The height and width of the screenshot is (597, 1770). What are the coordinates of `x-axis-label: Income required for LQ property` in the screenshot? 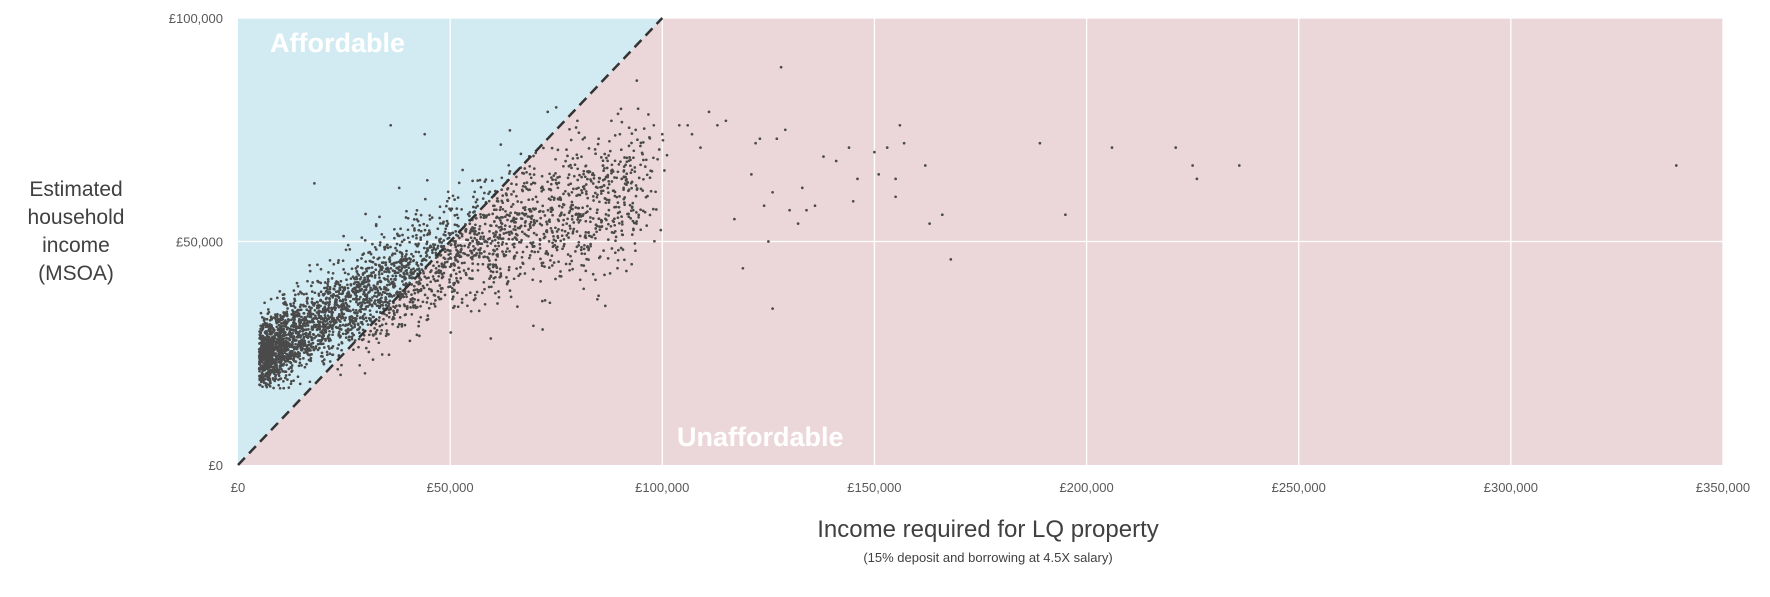 It's located at (988, 529).